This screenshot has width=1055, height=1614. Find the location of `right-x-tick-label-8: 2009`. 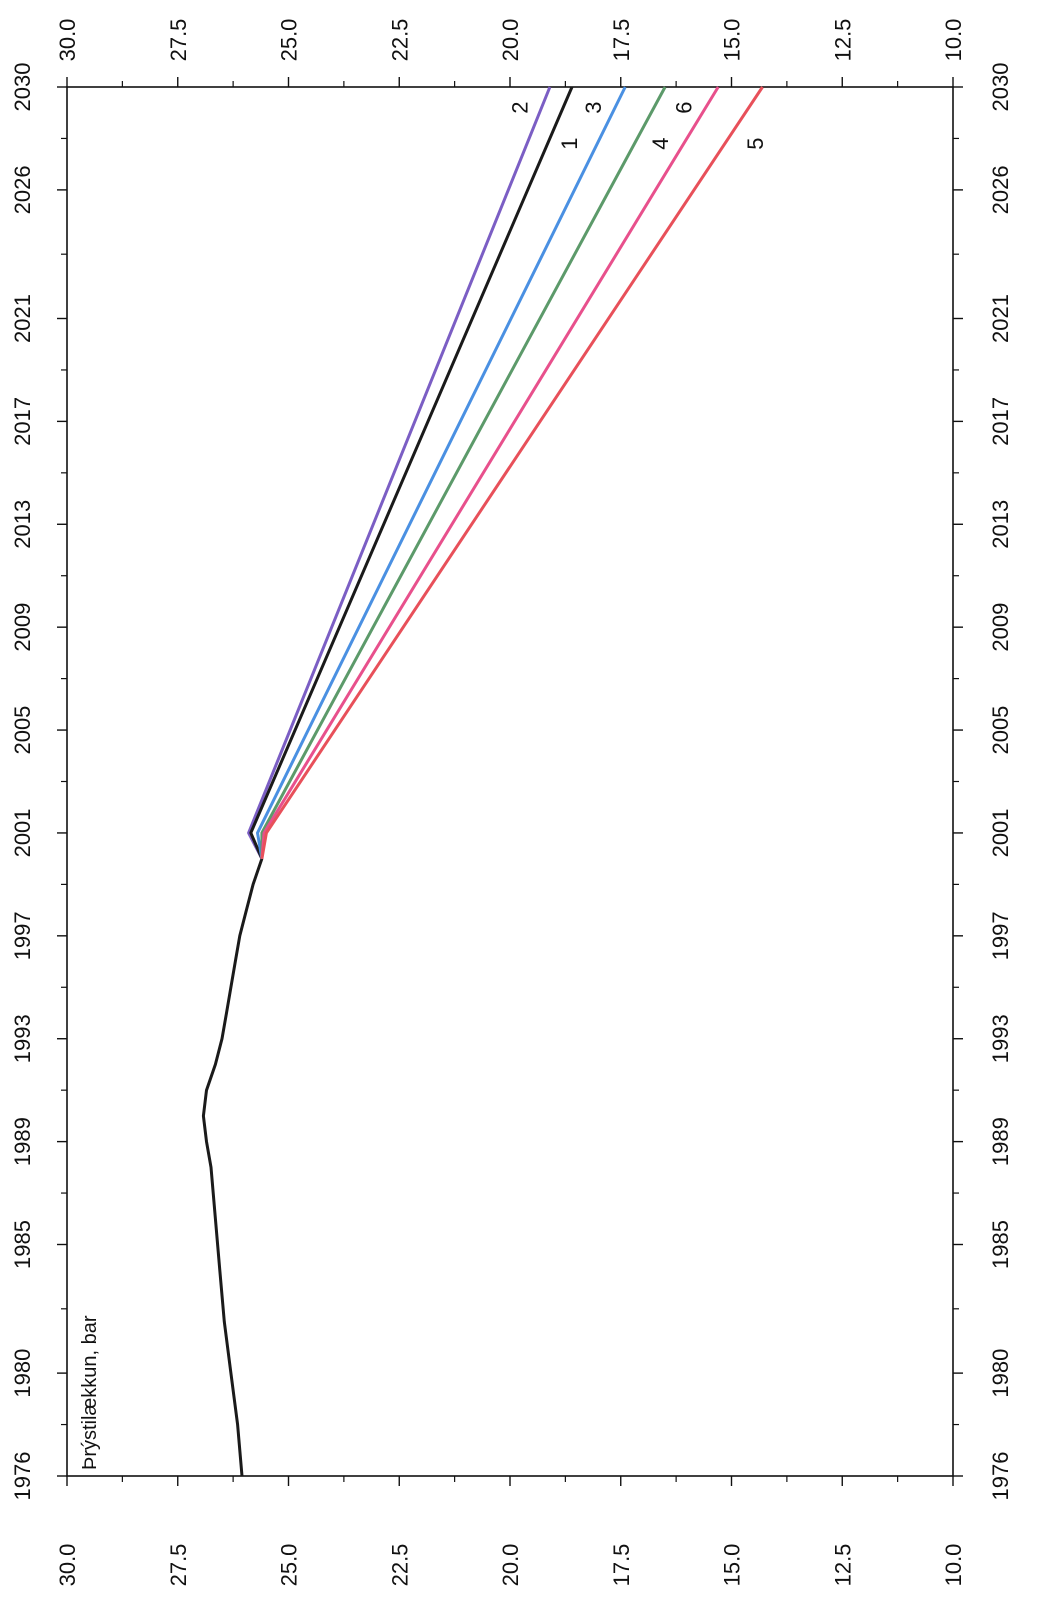

right-x-tick-label-8: 2009 is located at coordinates (1000, 627).